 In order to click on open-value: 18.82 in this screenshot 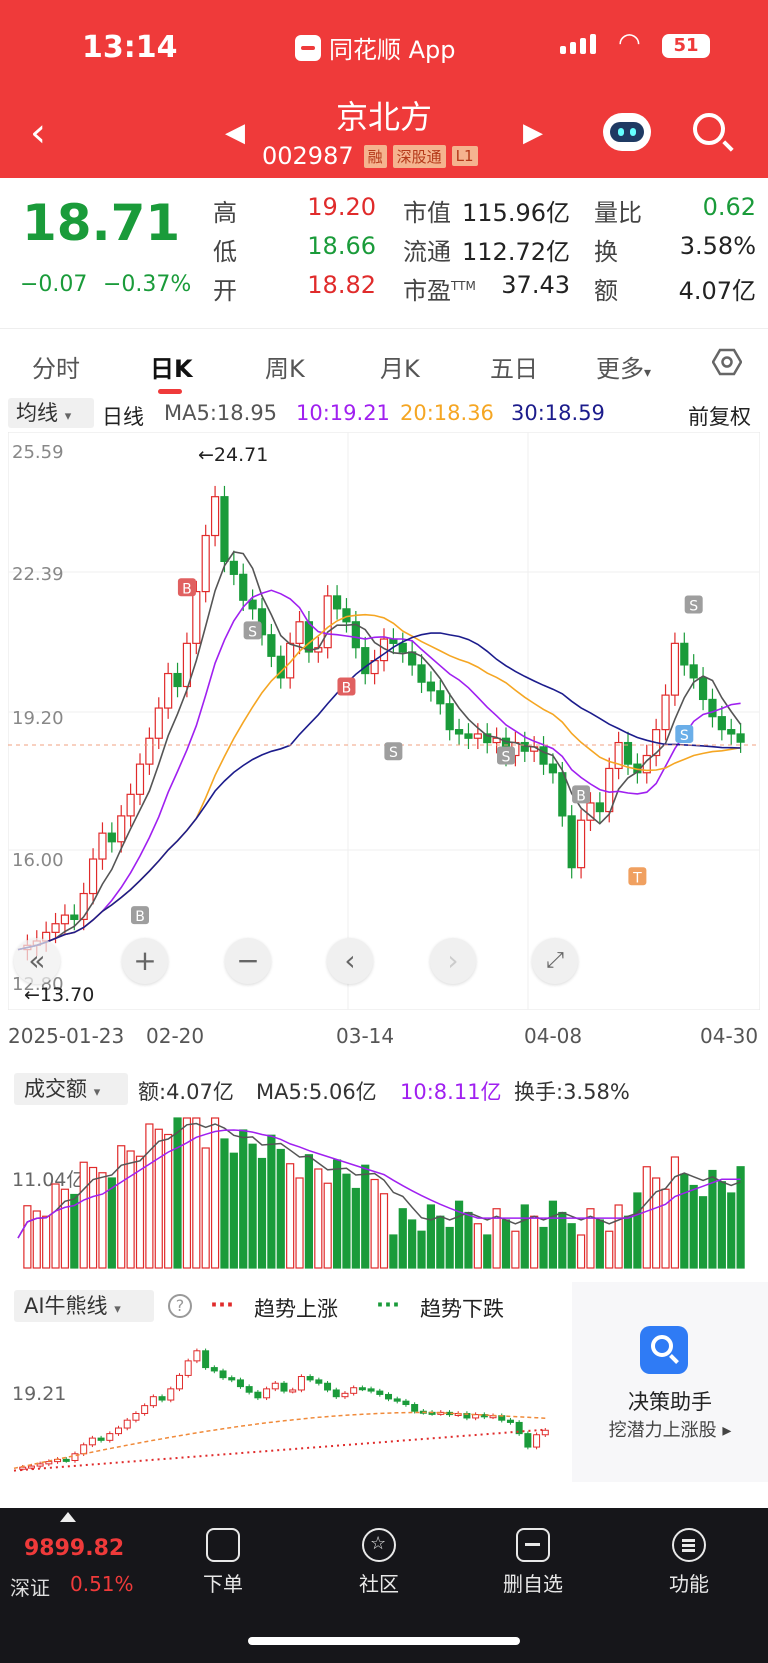, I will do `click(341, 285)`.